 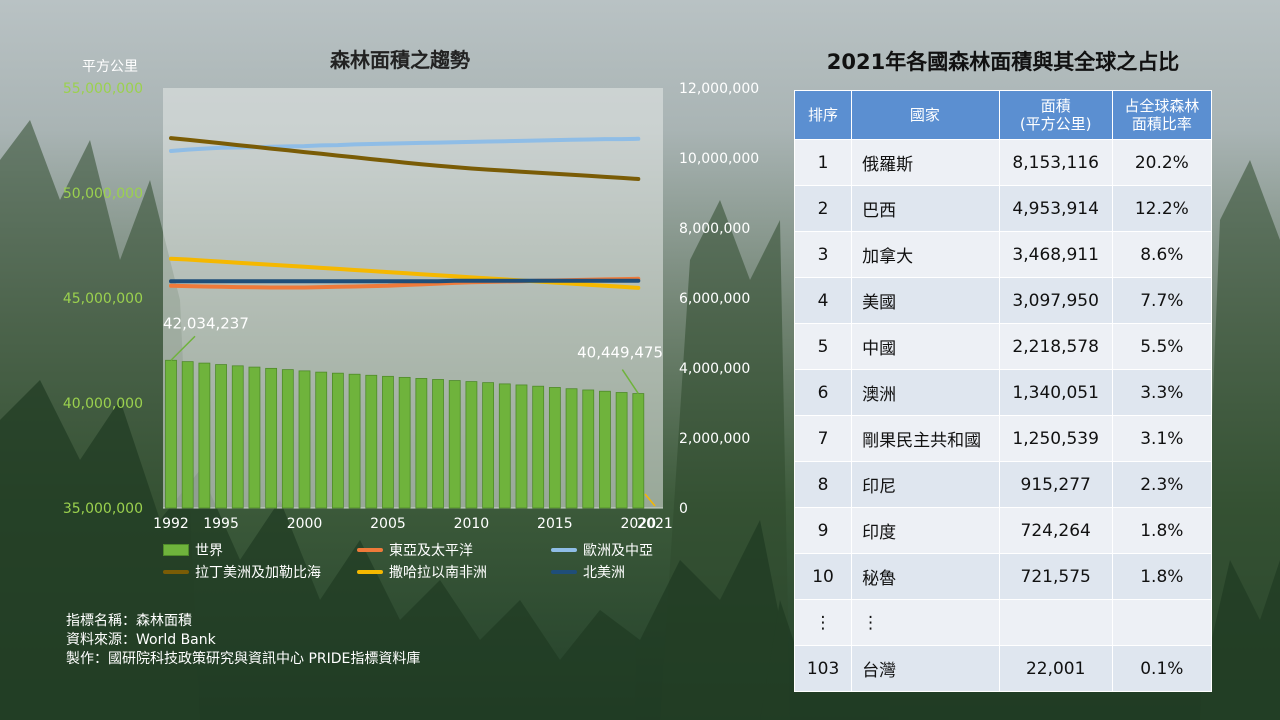 What do you see at coordinates (258, 573) in the screenshot?
I see `legend-label: 拉丁美洲及加勒比海` at bounding box center [258, 573].